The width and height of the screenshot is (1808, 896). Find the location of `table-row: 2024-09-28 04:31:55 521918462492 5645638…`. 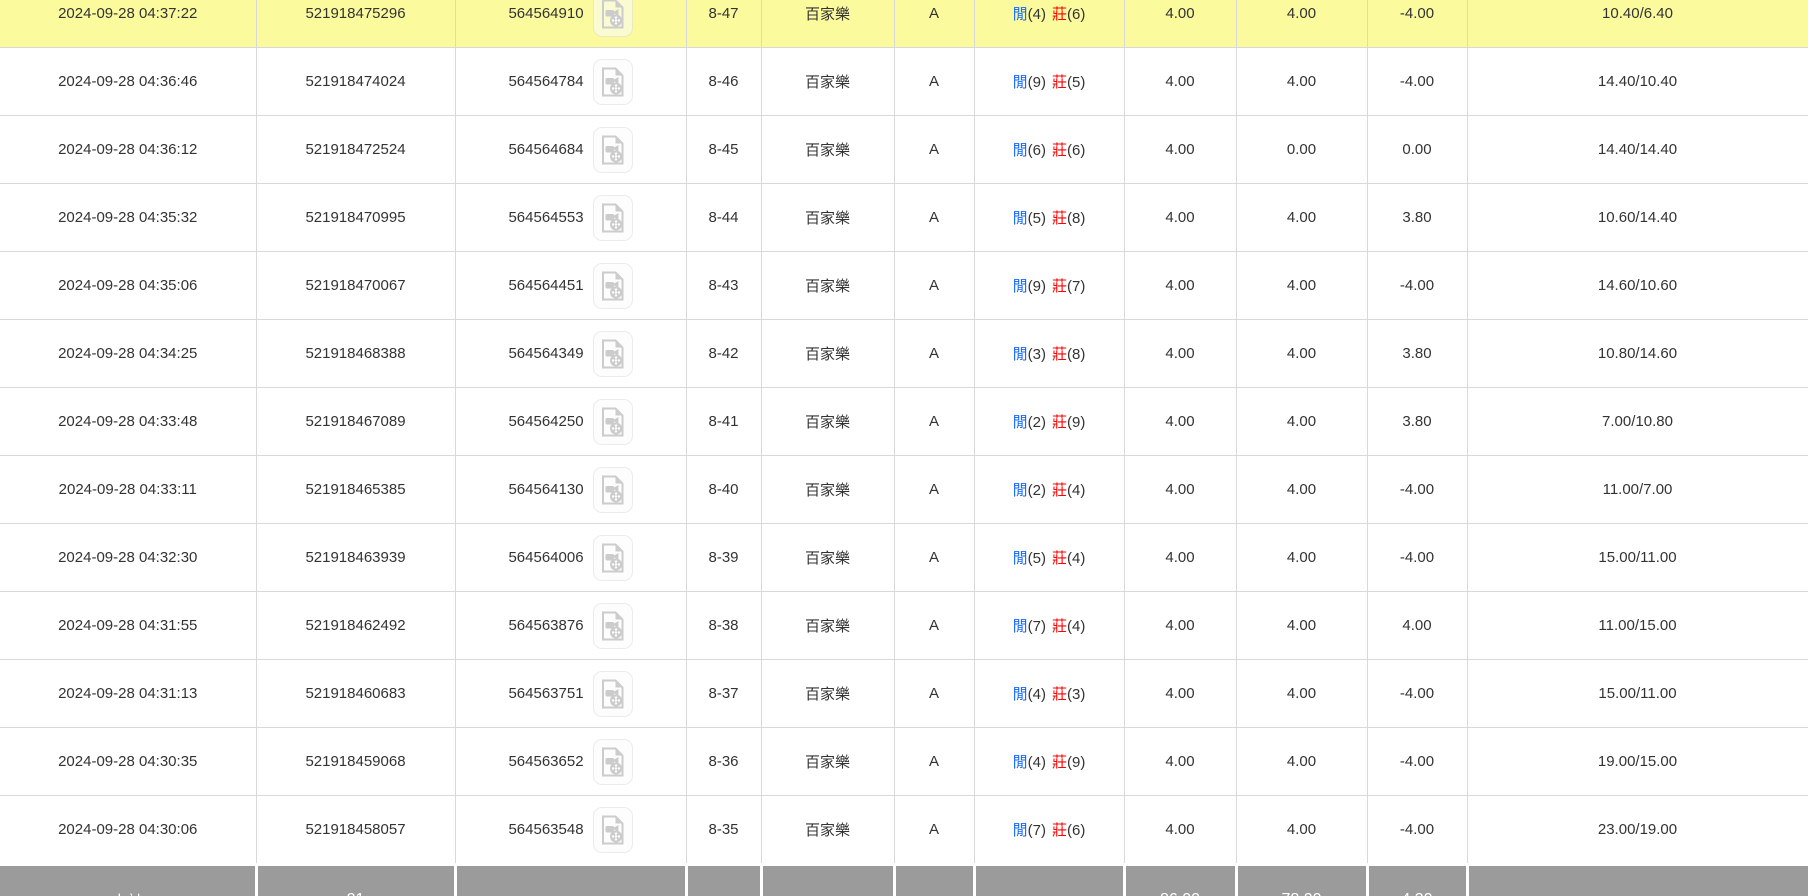

table-row: 2024-09-28 04:31:55 521918462492 5645638… is located at coordinates (904, 625).